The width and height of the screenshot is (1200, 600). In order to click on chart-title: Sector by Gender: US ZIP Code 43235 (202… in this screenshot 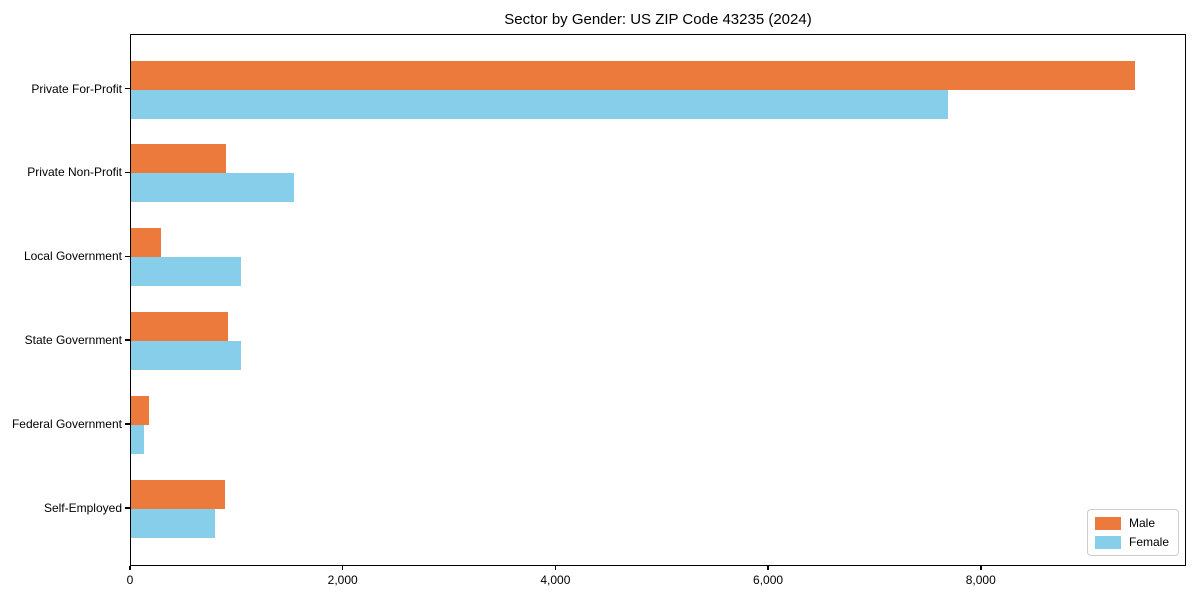, I will do `click(658, 19)`.